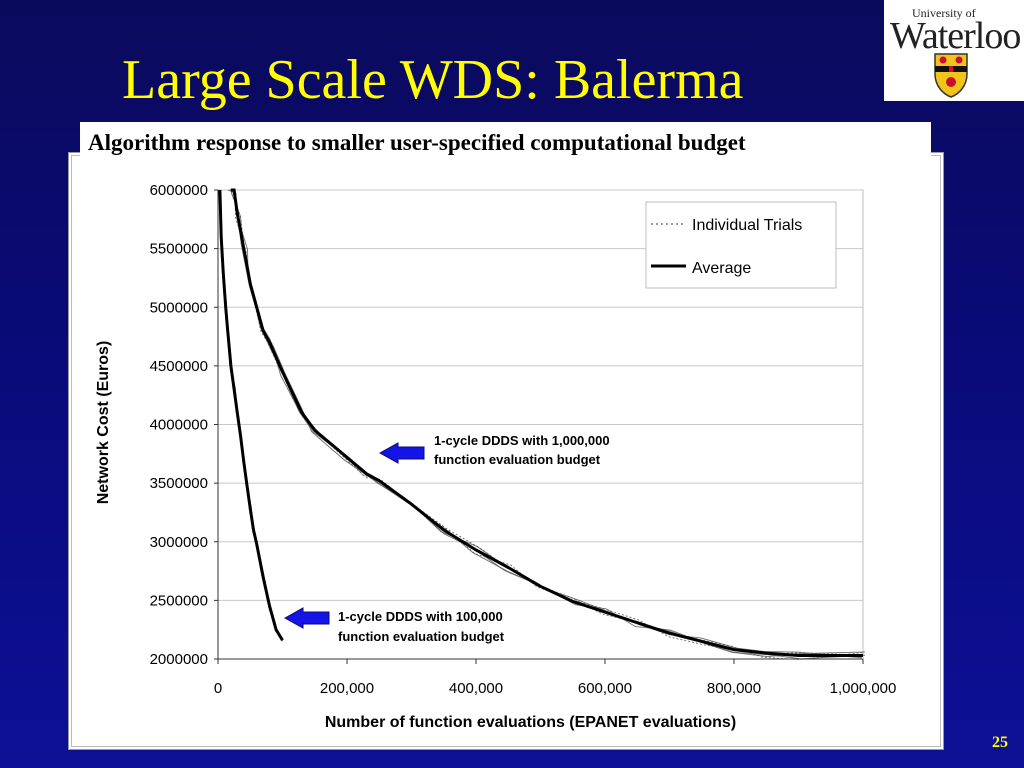  What do you see at coordinates (1000, 742) in the screenshot?
I see `page-number: 25` at bounding box center [1000, 742].